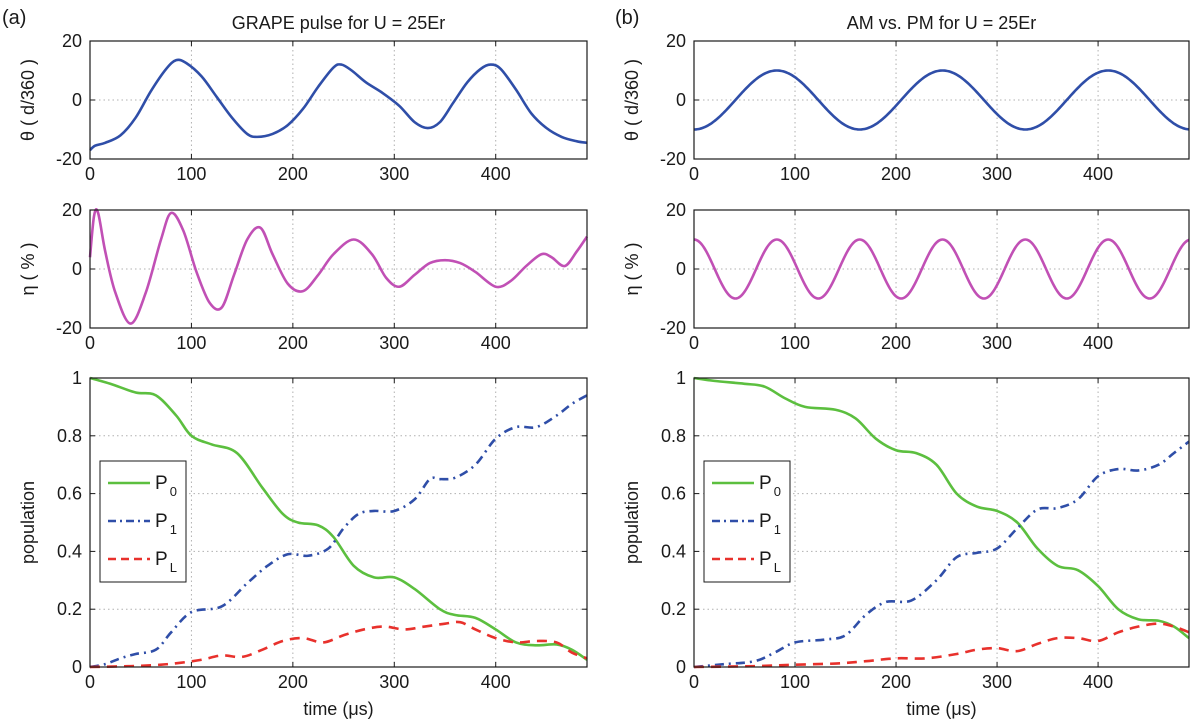  What do you see at coordinates (942, 23) in the screenshot?
I see `chart-title: AM vs. PM for U = 25Er` at bounding box center [942, 23].